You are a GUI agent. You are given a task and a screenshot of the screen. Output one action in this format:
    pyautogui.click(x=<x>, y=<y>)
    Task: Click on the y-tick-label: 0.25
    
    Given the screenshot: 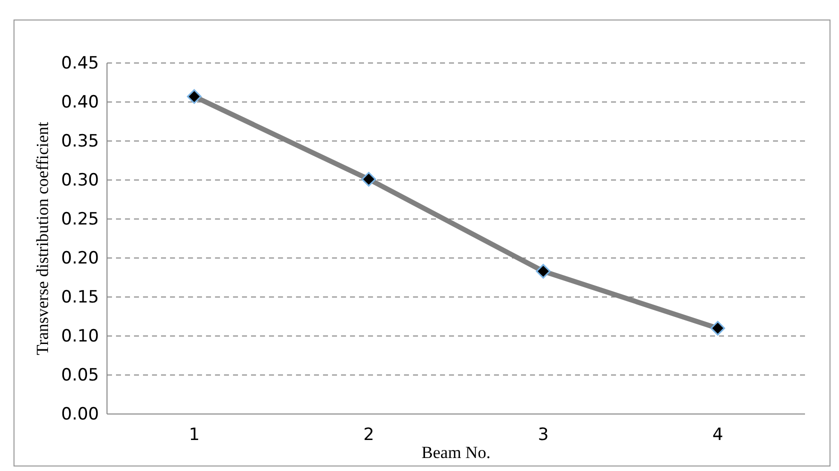 What is the action you would take?
    pyautogui.click(x=80, y=219)
    